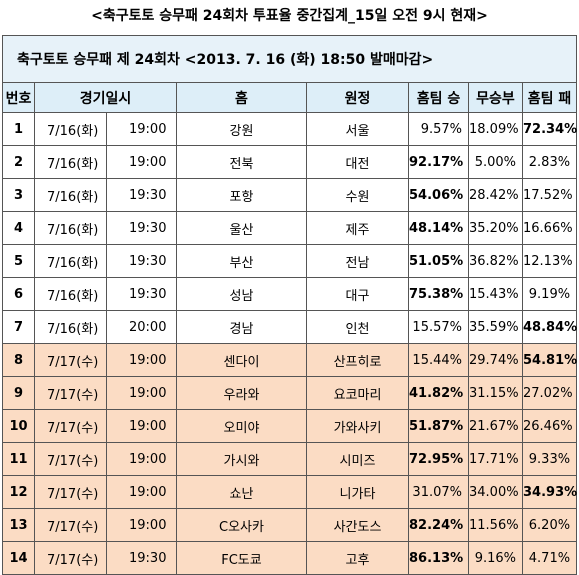  Describe the element at coordinates (549, 195) in the screenshot. I see `home-loss-rate: 17.52%` at that location.